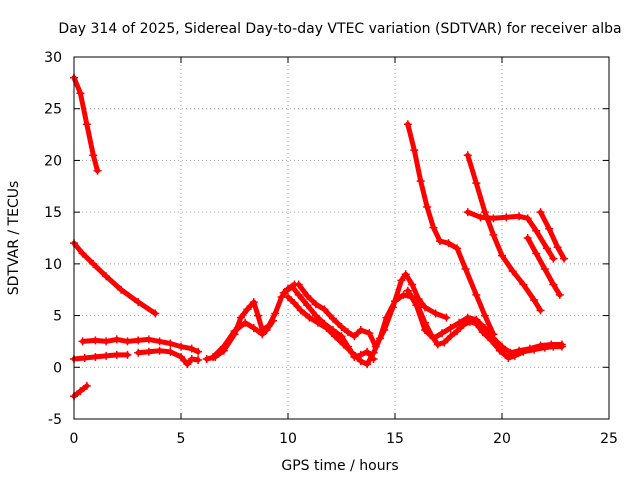 This screenshot has height=480, width=640. I want to click on x-tick-label: 25, so click(609, 439).